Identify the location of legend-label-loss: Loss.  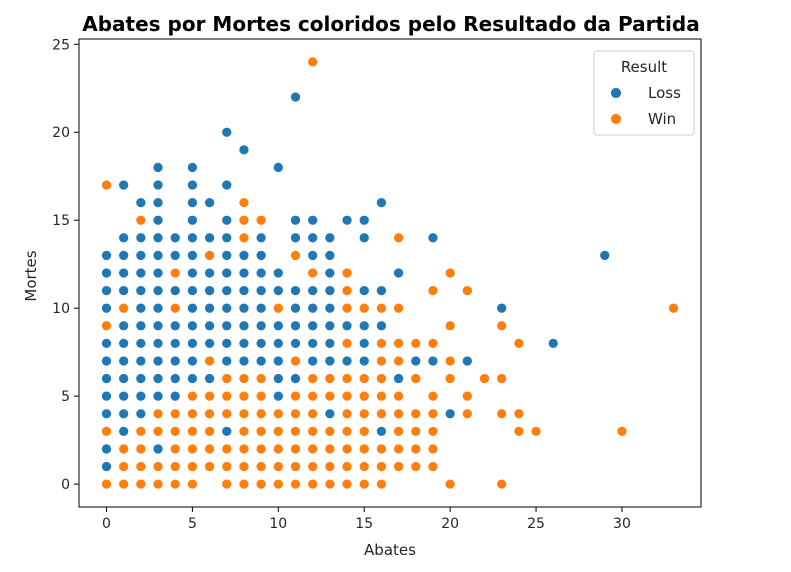
(664, 93).